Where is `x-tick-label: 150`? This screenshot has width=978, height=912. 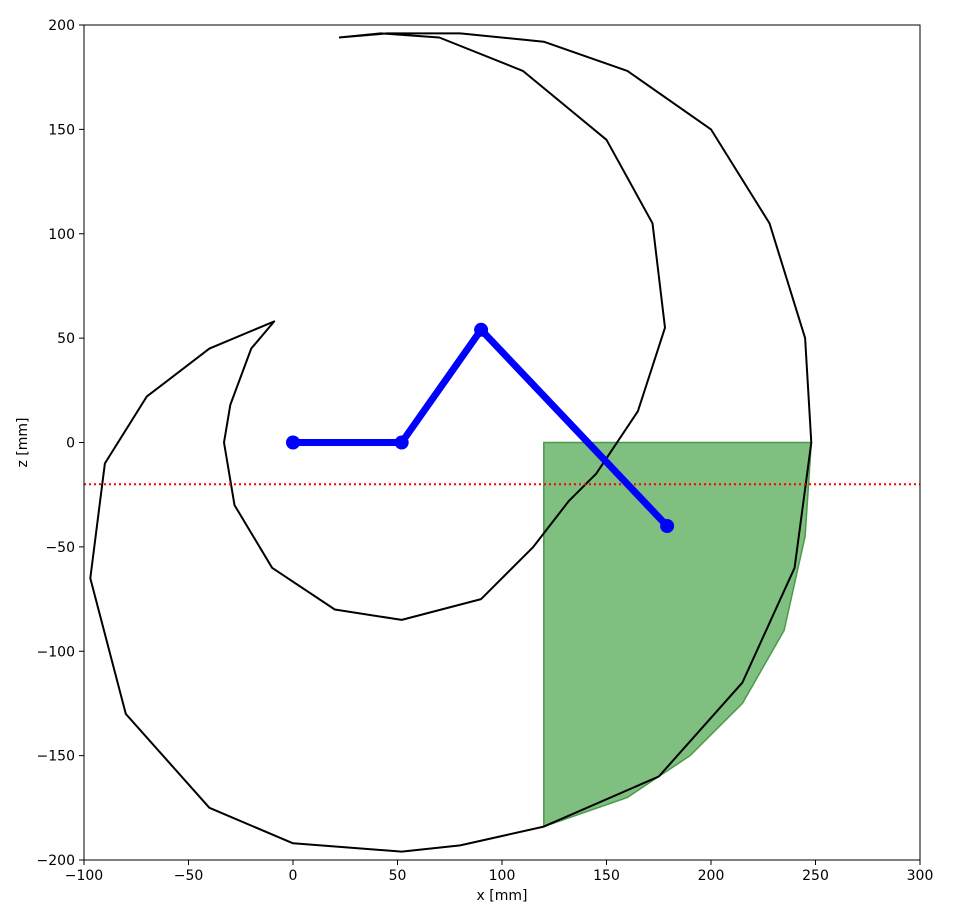 x-tick-label: 150 is located at coordinates (606, 876).